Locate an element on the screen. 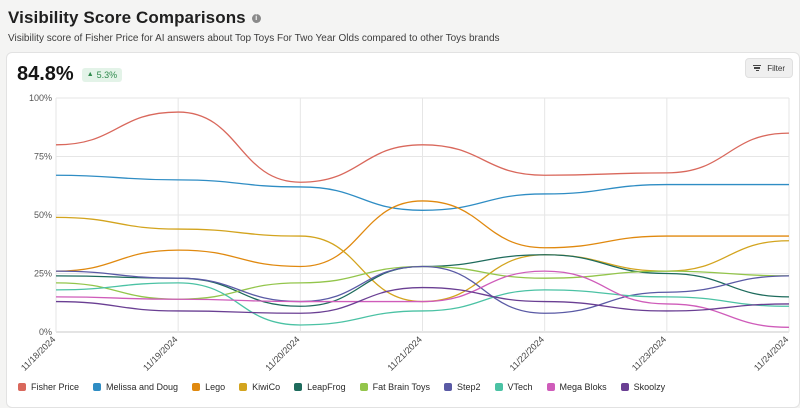  legend-label: Mega Bloks is located at coordinates (583, 387).